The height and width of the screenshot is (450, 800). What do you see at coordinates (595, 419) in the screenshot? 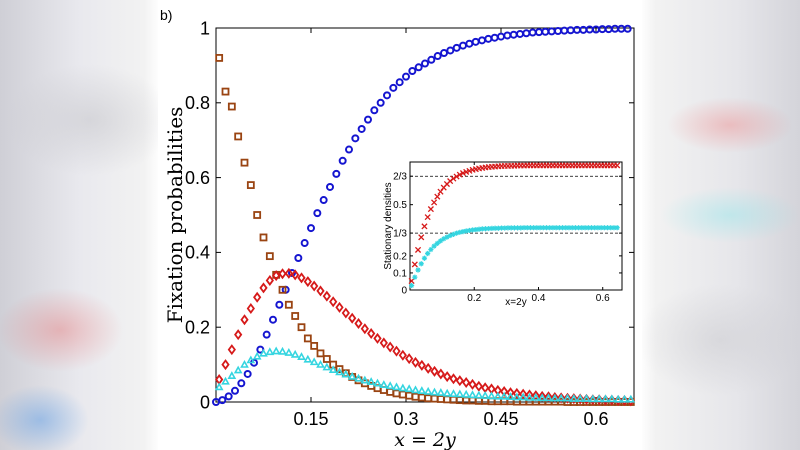
I see `x-tick-label: 0.6` at bounding box center [595, 419].